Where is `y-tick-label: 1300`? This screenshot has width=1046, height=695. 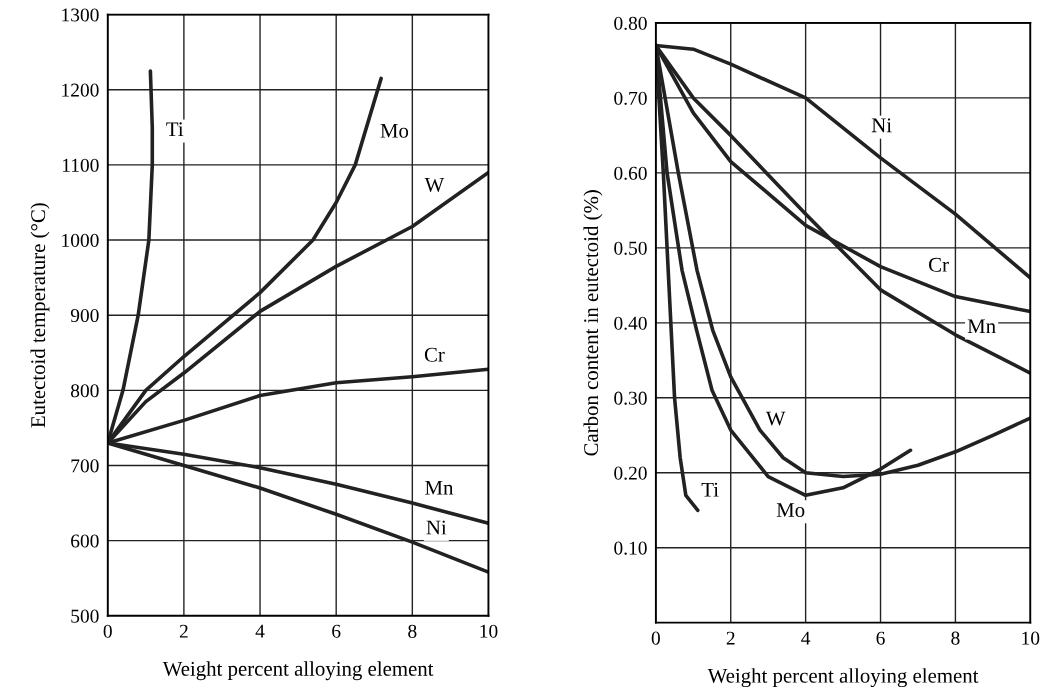 y-tick-label: 1300 is located at coordinates (80, 15).